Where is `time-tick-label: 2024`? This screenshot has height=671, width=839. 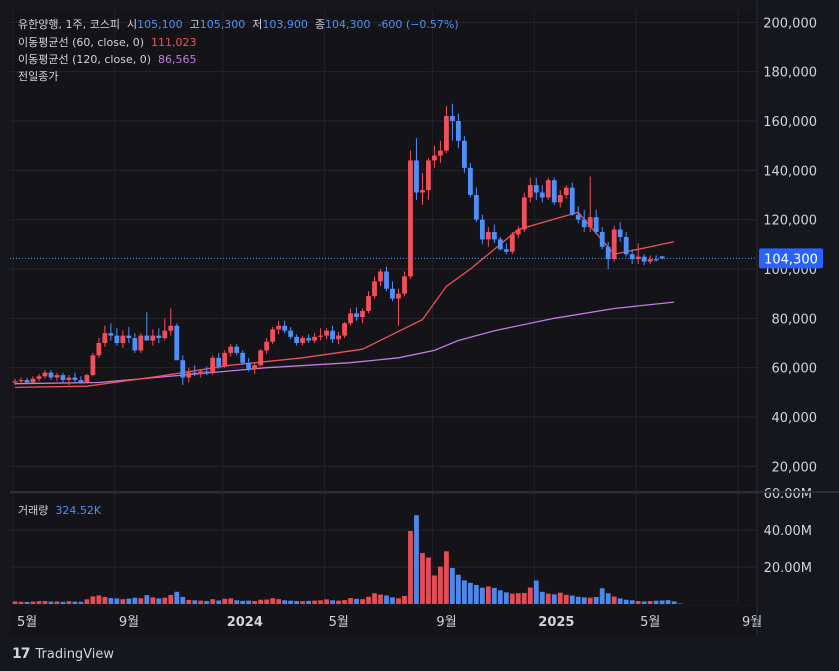 time-tick-label: 2024 is located at coordinates (245, 622).